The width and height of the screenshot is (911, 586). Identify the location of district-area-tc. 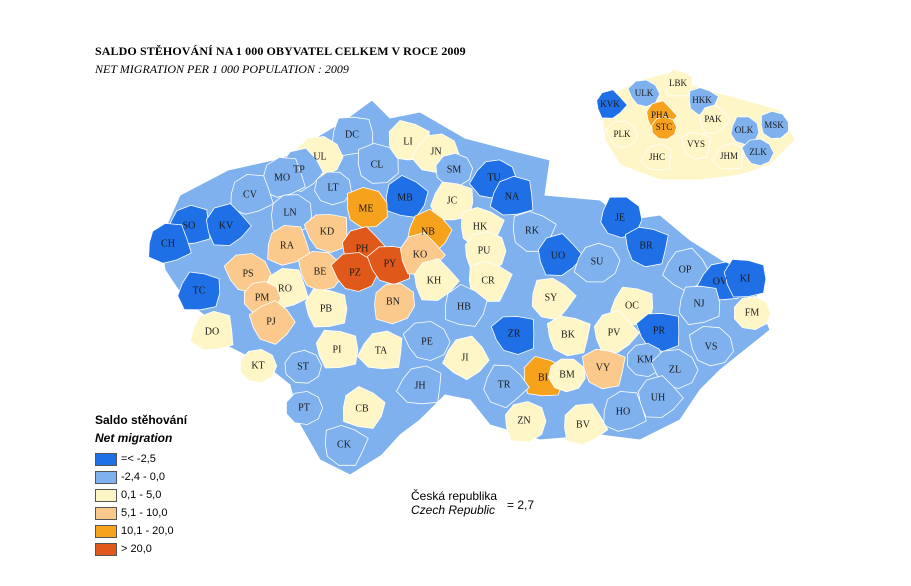
(199, 291).